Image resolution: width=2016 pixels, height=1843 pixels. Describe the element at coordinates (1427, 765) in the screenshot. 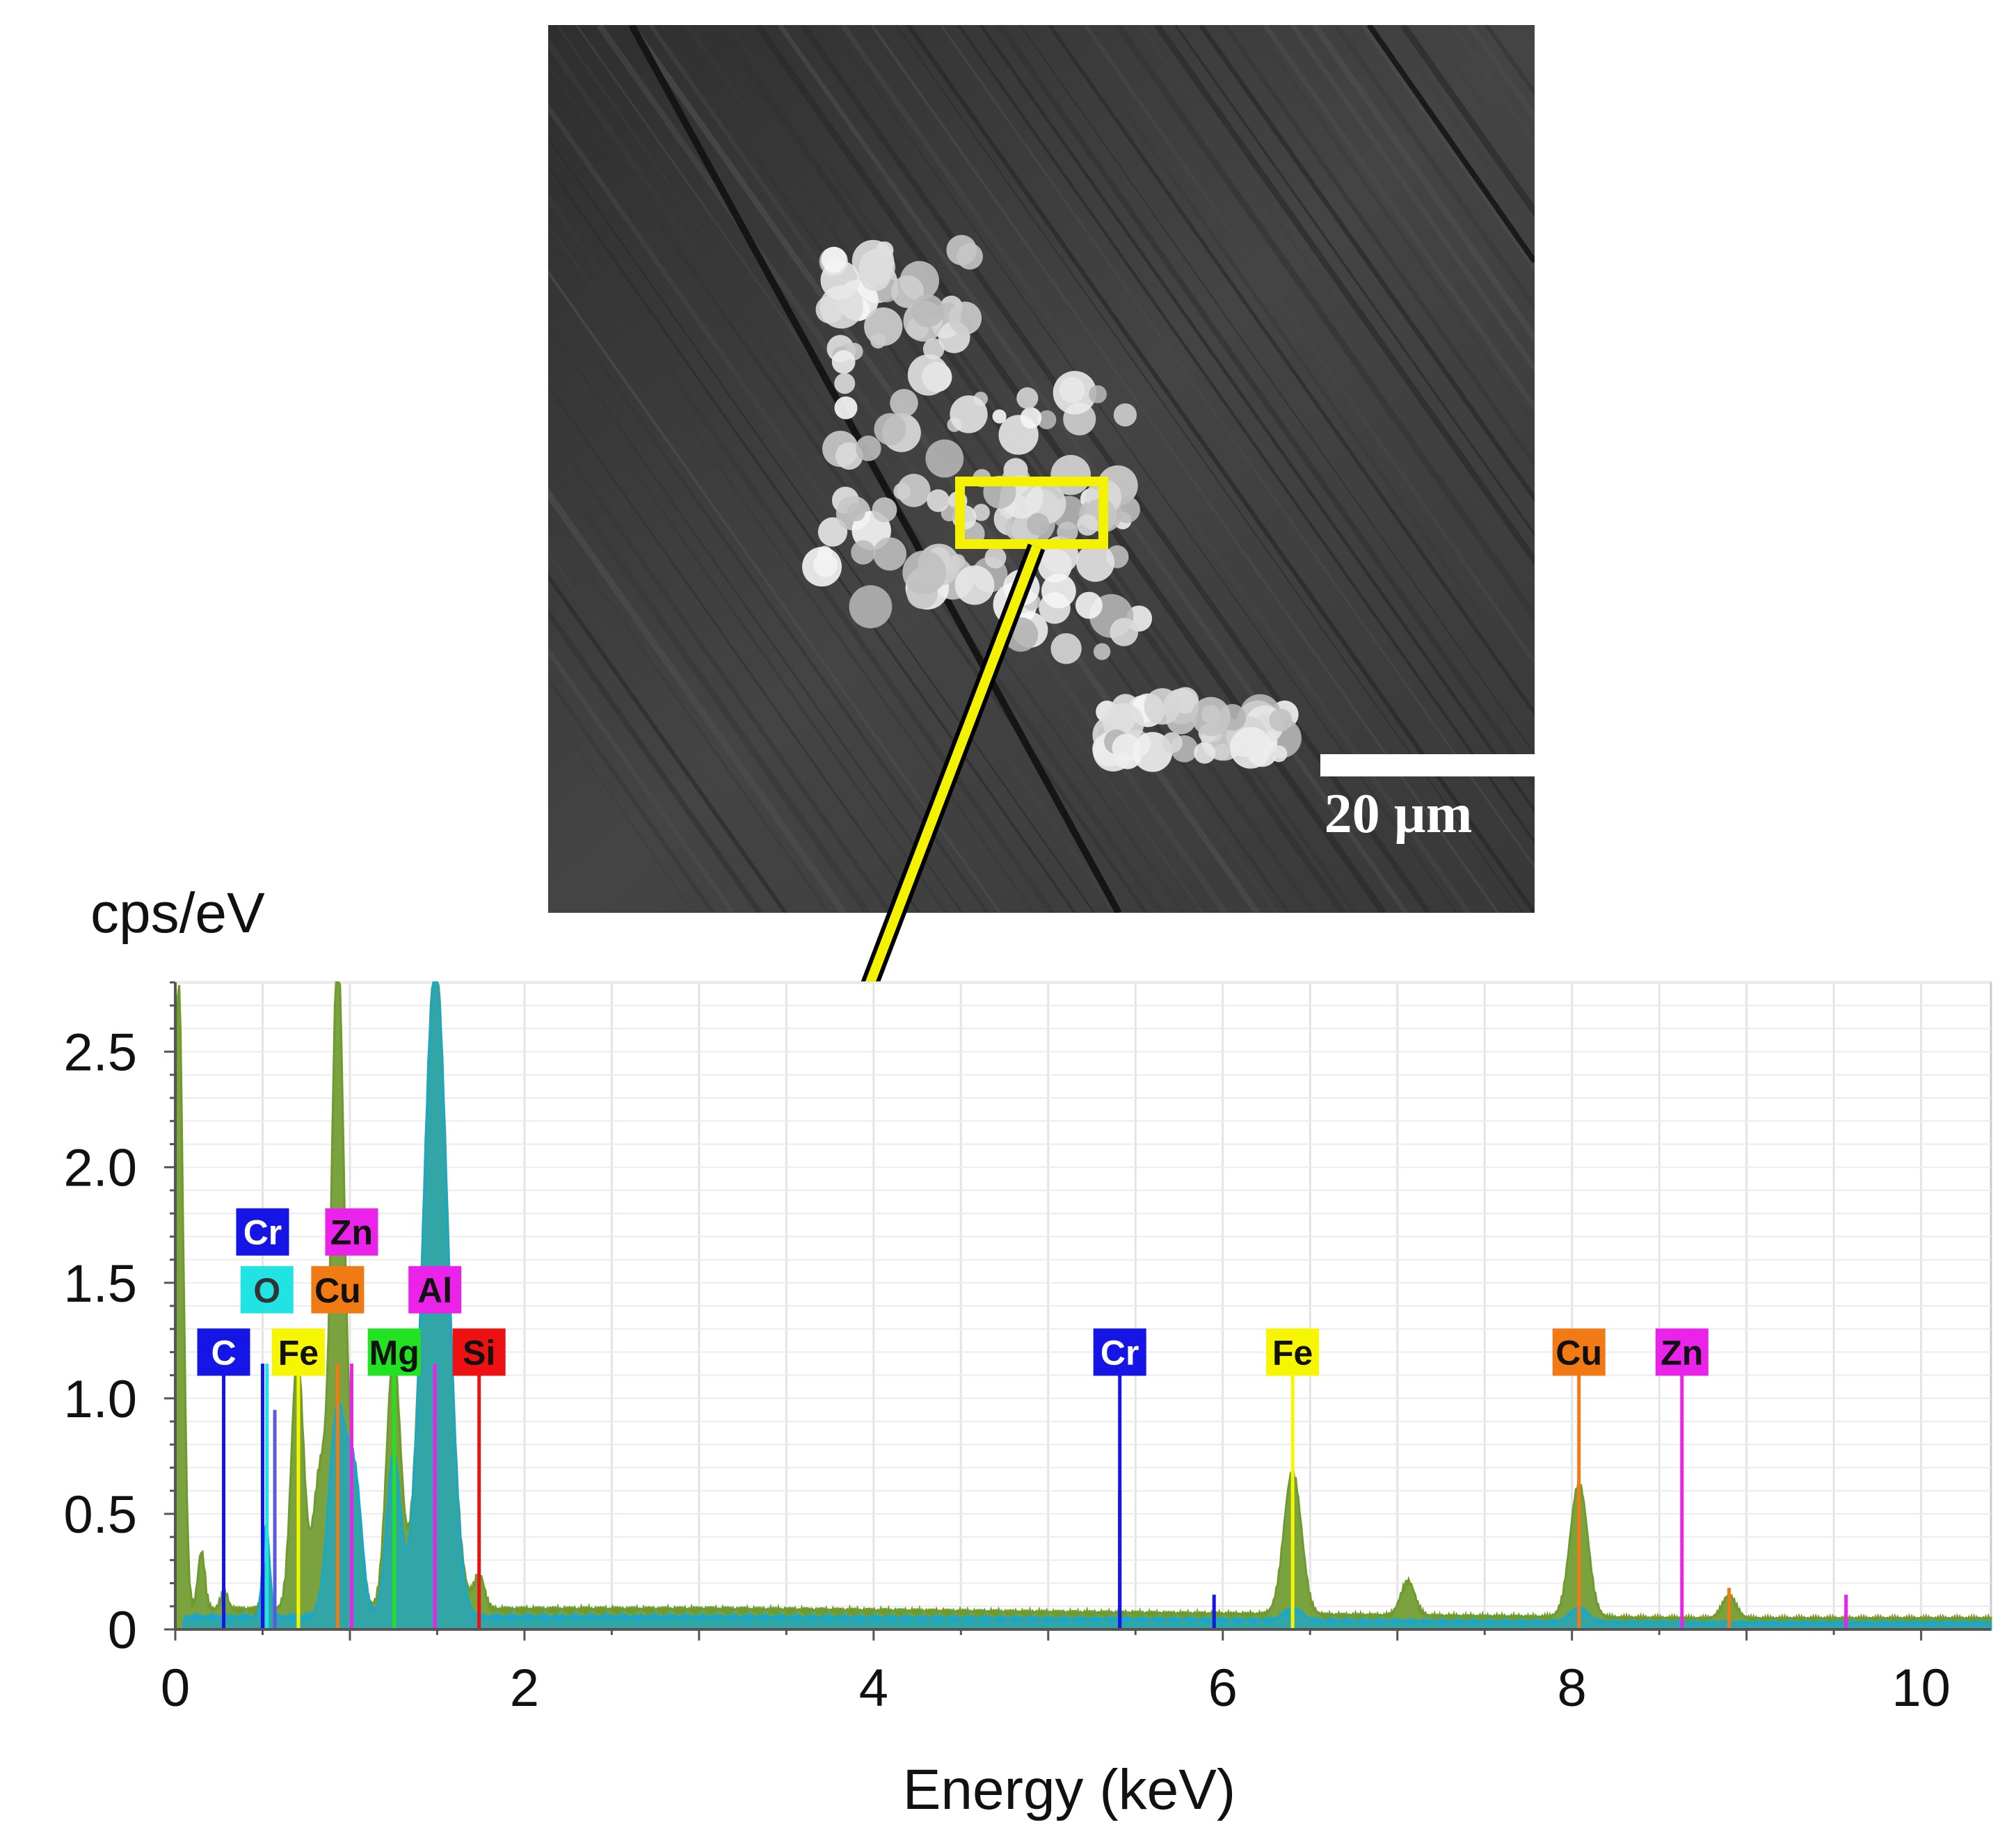

I see `scale-bar` at that location.